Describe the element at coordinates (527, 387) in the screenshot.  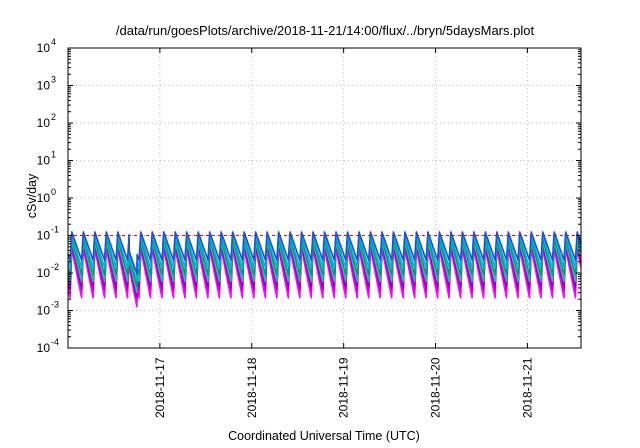
I see `x-tick-label: 2018-11-21` at that location.